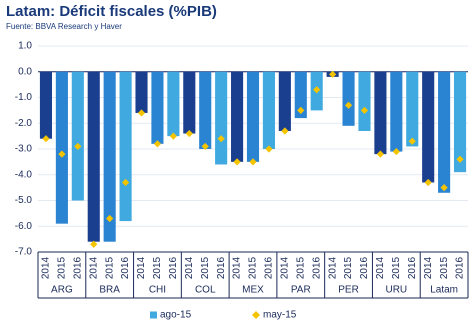  What do you see at coordinates (157, 290) in the screenshot?
I see `group-label: CHI` at bounding box center [157, 290].